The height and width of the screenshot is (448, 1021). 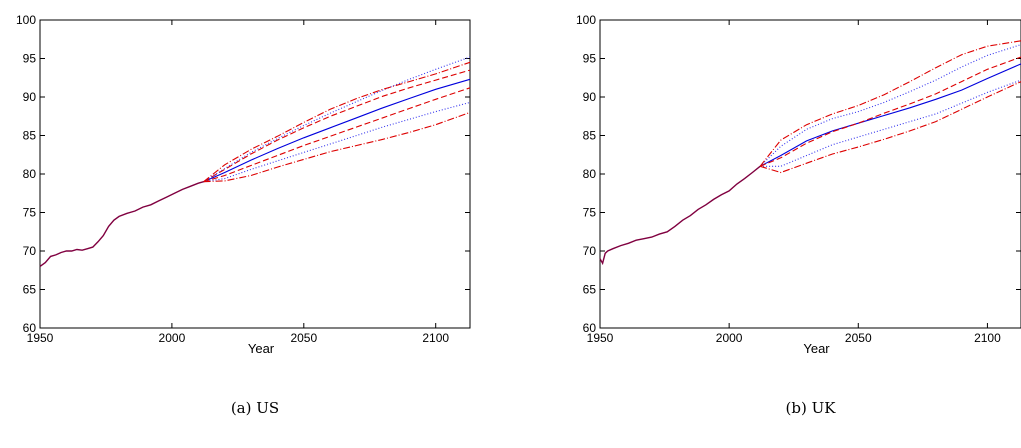 What do you see at coordinates (255, 408) in the screenshot?
I see `panel-caption: (a) US` at bounding box center [255, 408].